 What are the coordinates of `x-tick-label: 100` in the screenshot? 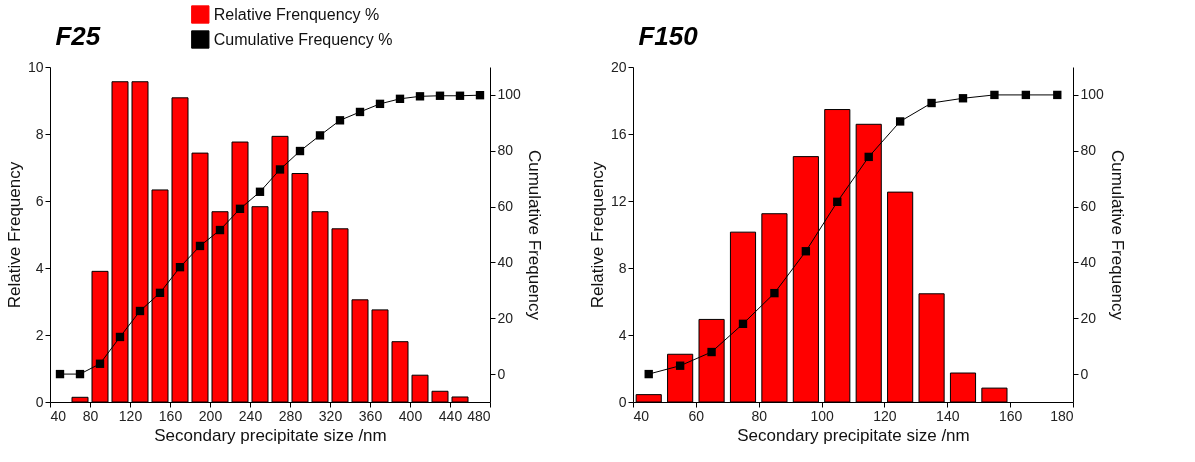 It's located at (822, 415).